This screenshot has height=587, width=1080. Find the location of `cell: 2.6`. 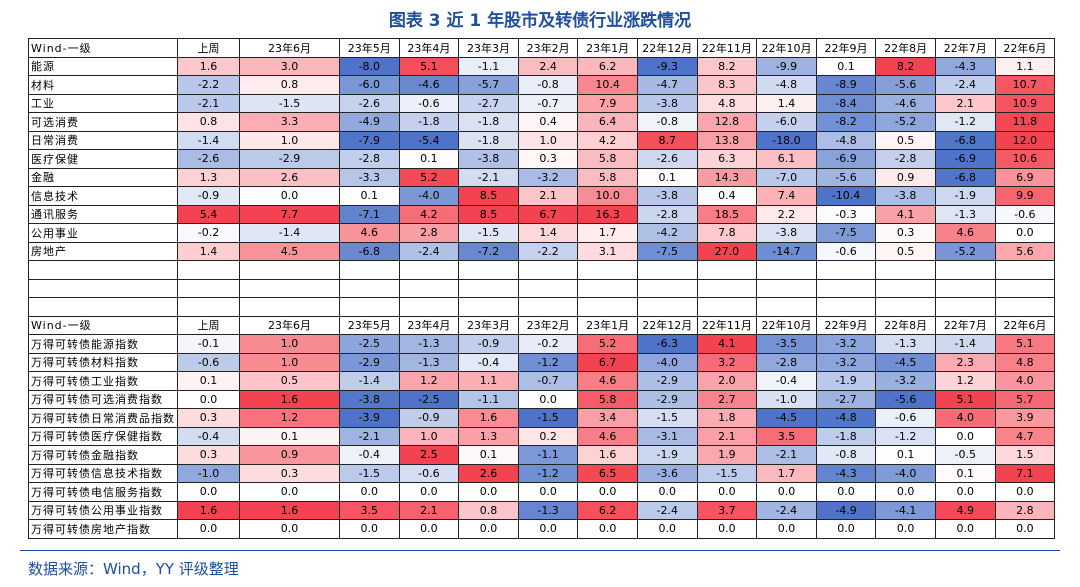

cell: 2.6 is located at coordinates (289, 177).